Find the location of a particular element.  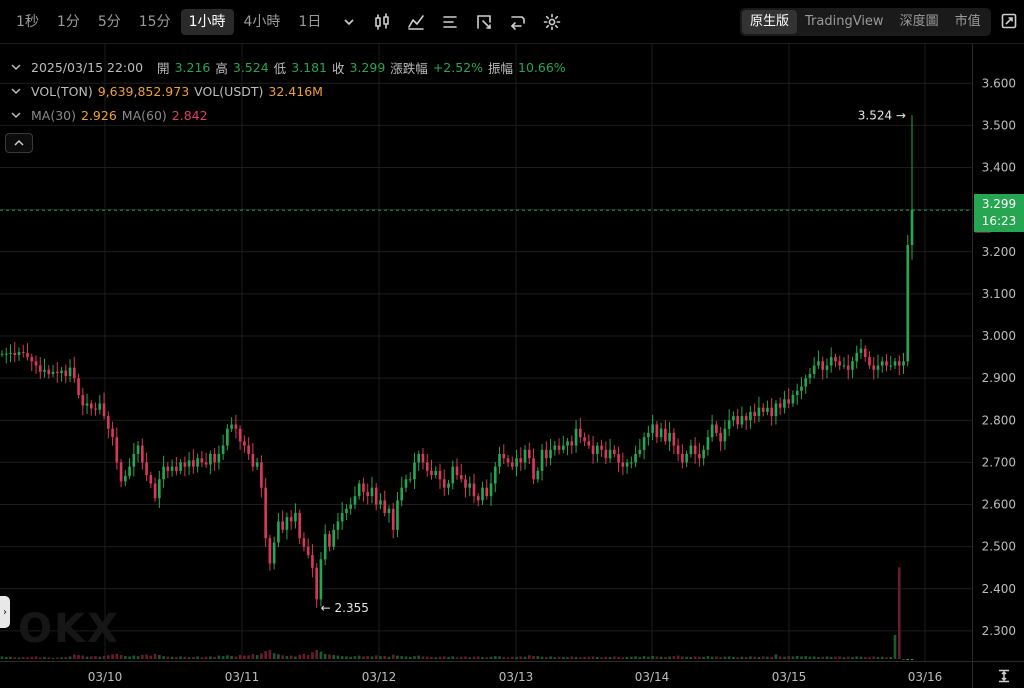

interval-0: 1秒 is located at coordinates (27, 22).